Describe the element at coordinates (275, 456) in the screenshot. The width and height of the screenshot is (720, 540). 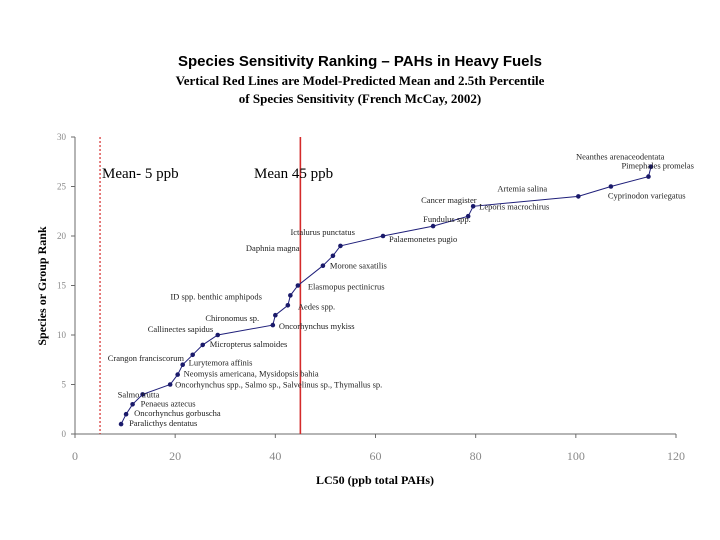
I see `x-tick-label: 40` at that location.